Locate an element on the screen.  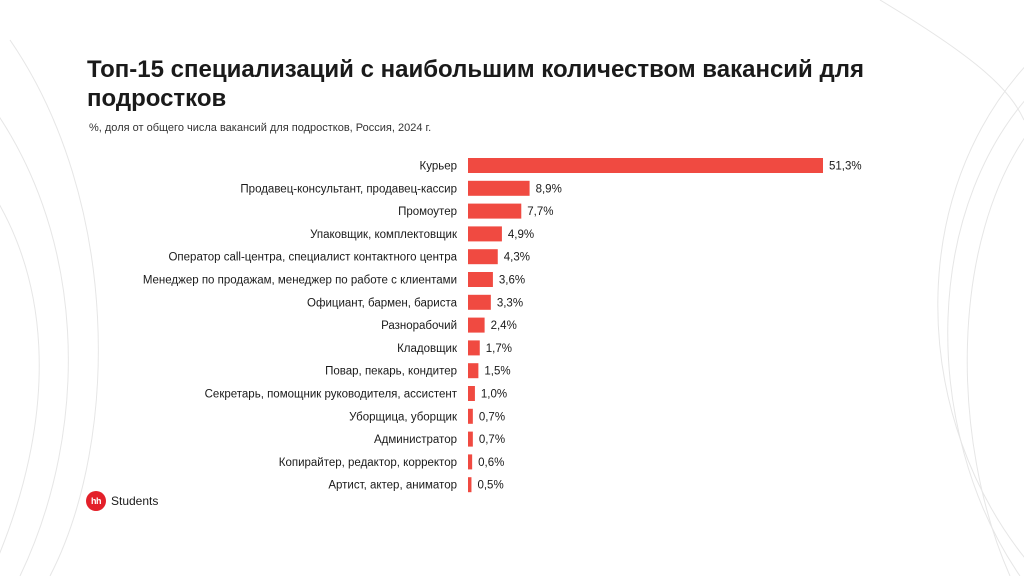
value-label: 0,6% is located at coordinates (491, 463).